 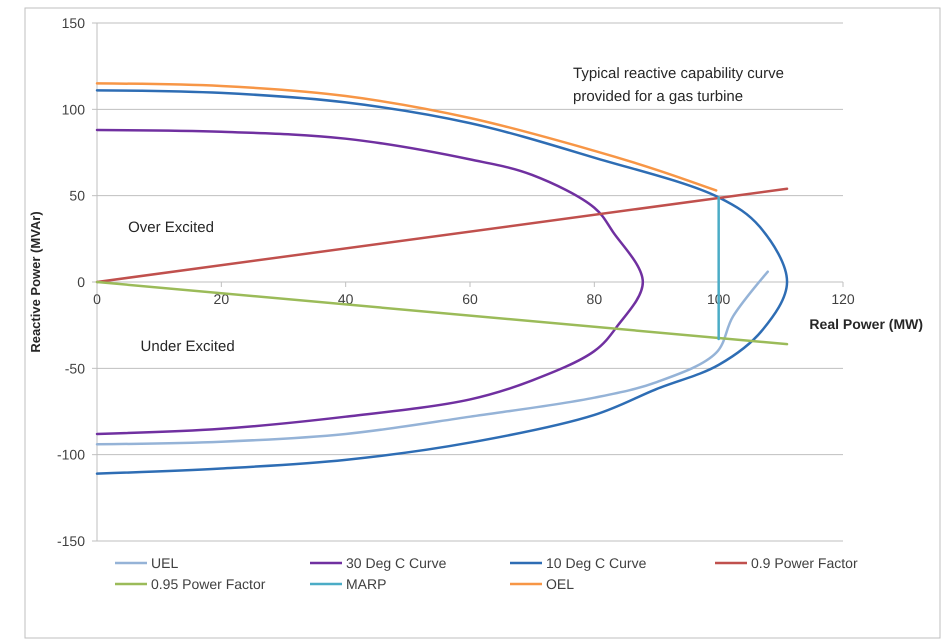 I want to click on y-tick-label: -150, so click(x=71, y=541).